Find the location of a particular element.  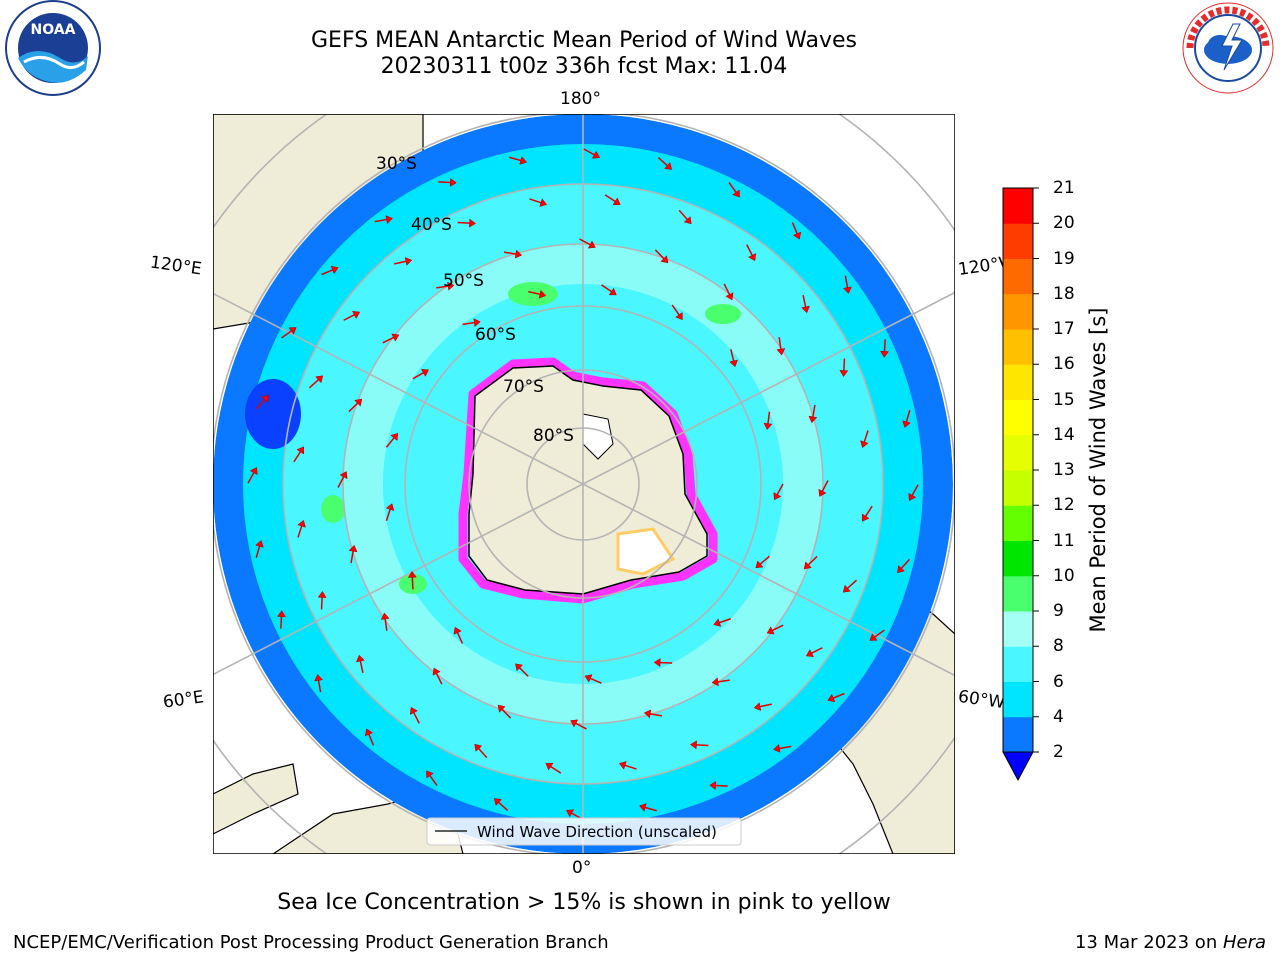

colorbar-tick-label: 2 is located at coordinates (1058, 752).